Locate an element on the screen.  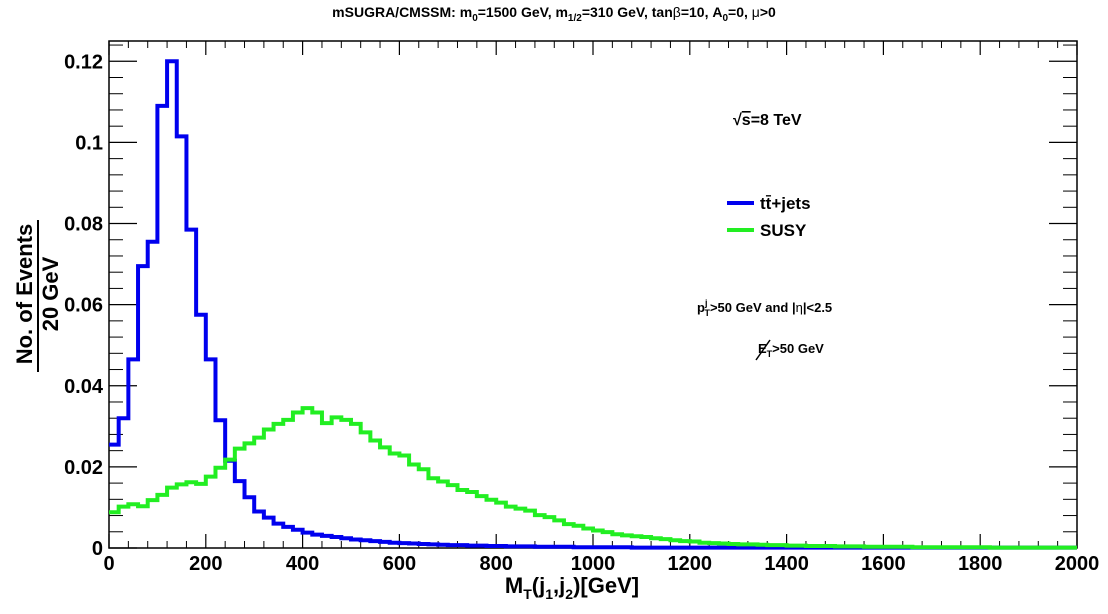
y-axis-title-denominator: 20 GeV is located at coordinates (50, 293).